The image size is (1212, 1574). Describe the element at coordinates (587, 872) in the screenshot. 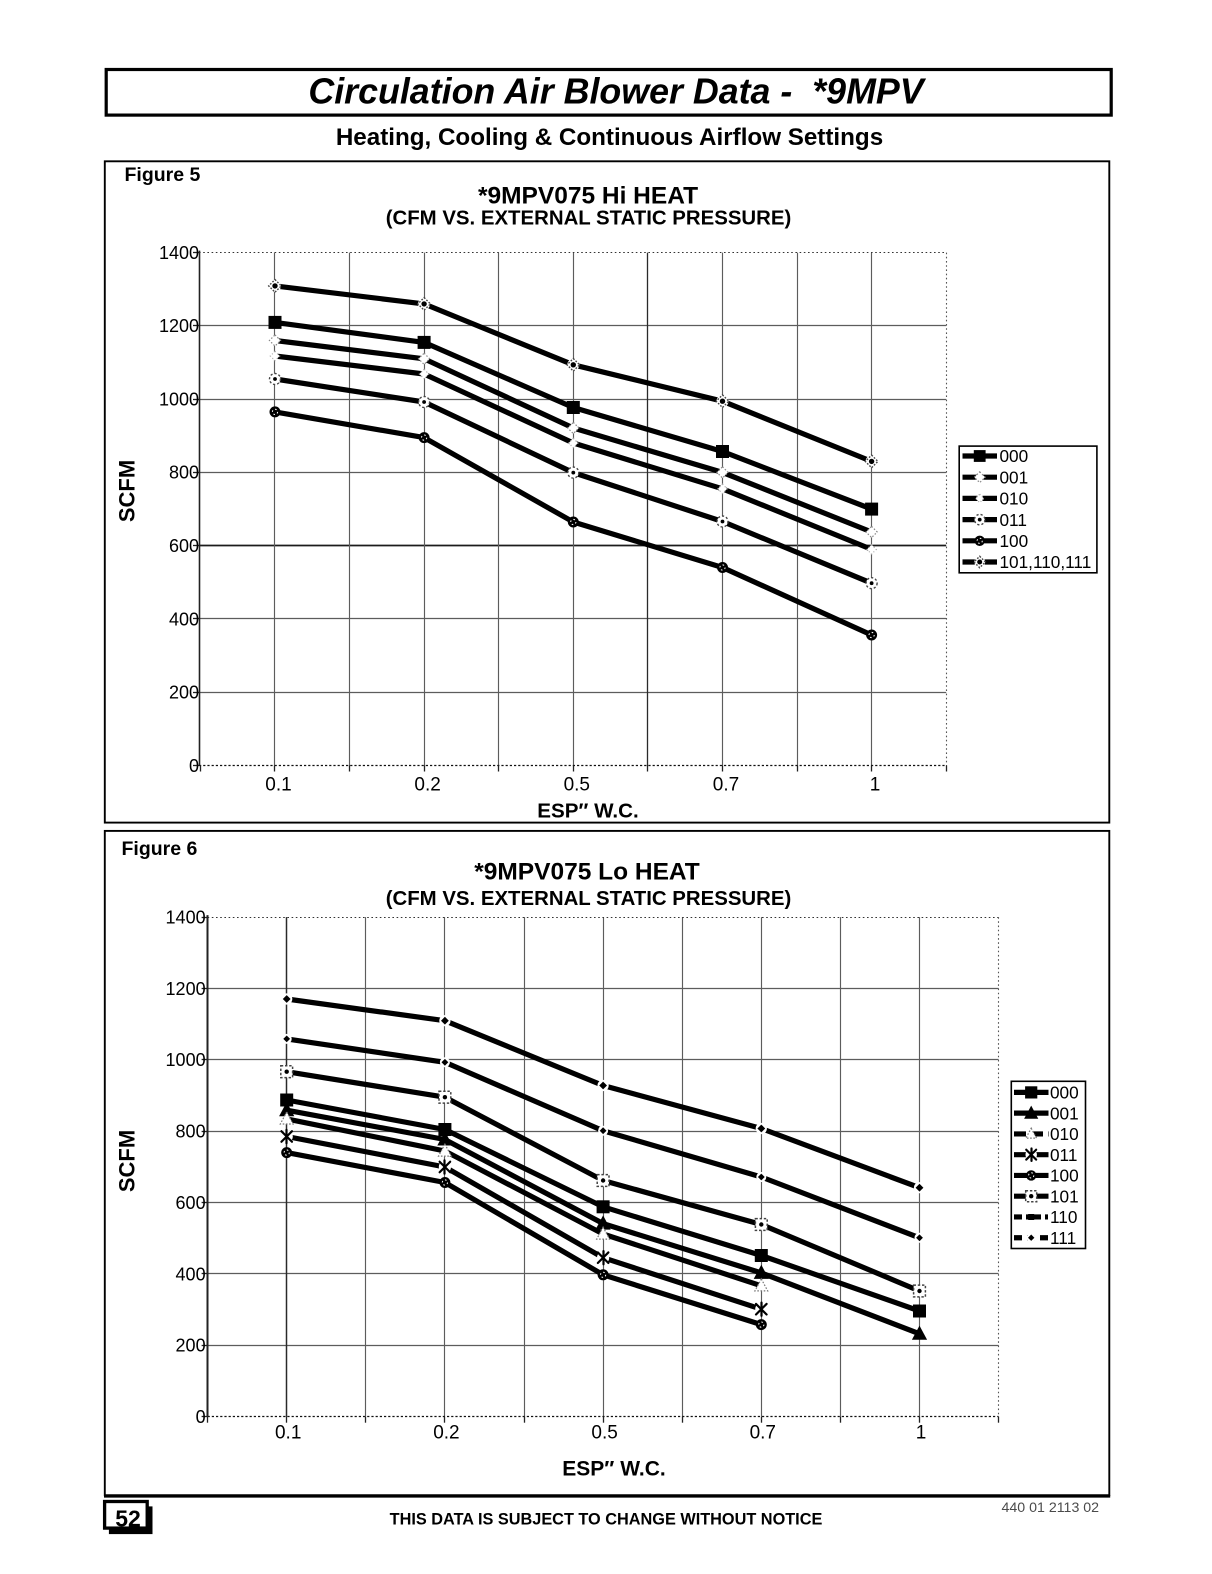

I see `svg-text: *9MPV075 Lo HEAT` at that location.